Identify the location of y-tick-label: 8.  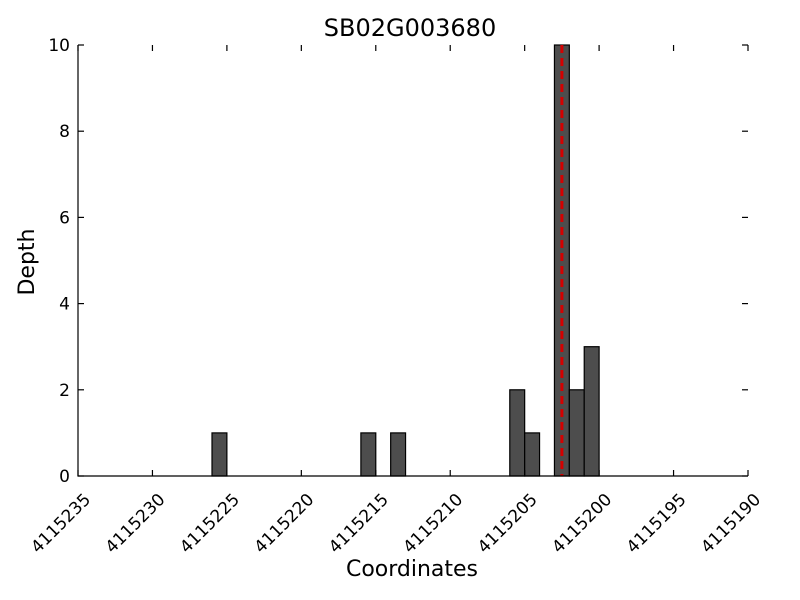
(64, 132).